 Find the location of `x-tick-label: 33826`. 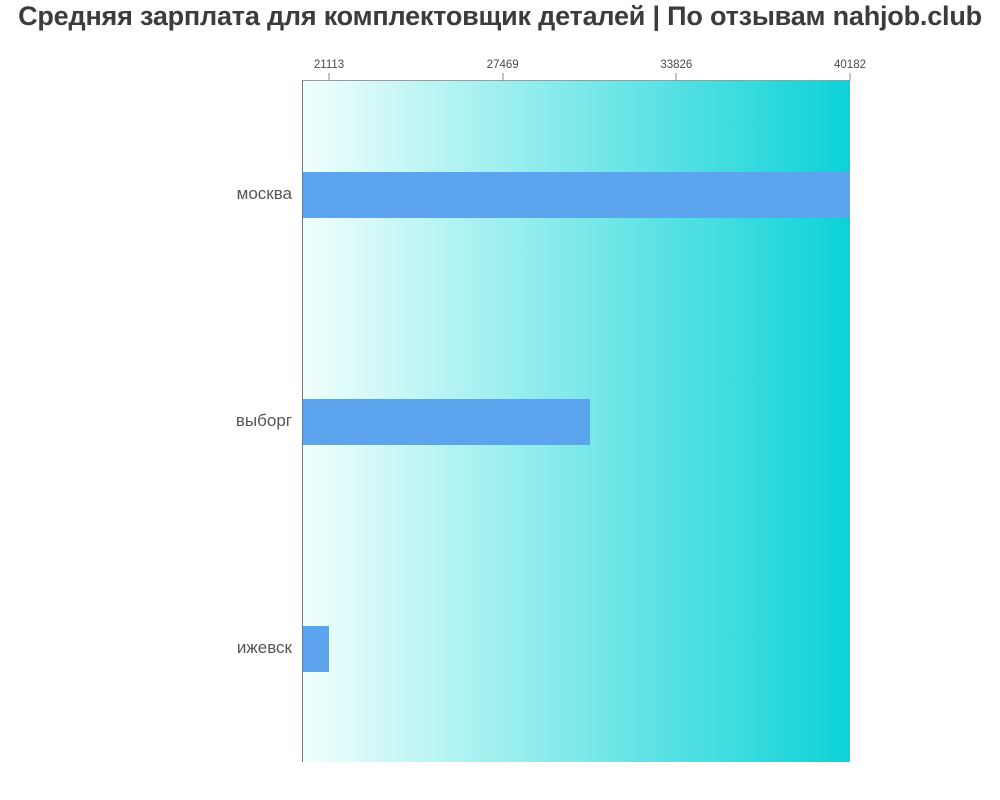

x-tick-label: 33826 is located at coordinates (676, 65).